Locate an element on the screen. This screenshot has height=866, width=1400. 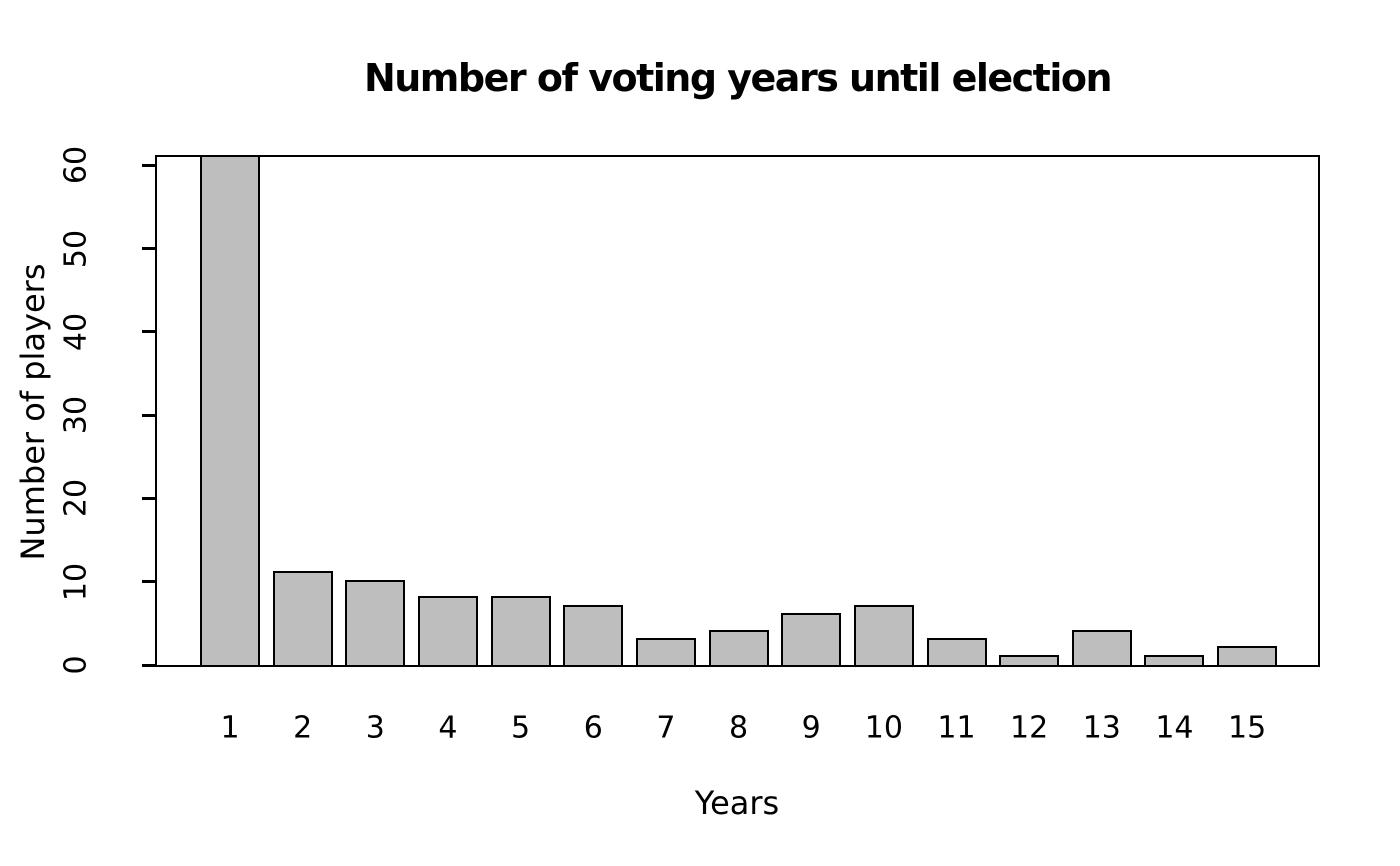
x-tick-label: 5 is located at coordinates (521, 728).